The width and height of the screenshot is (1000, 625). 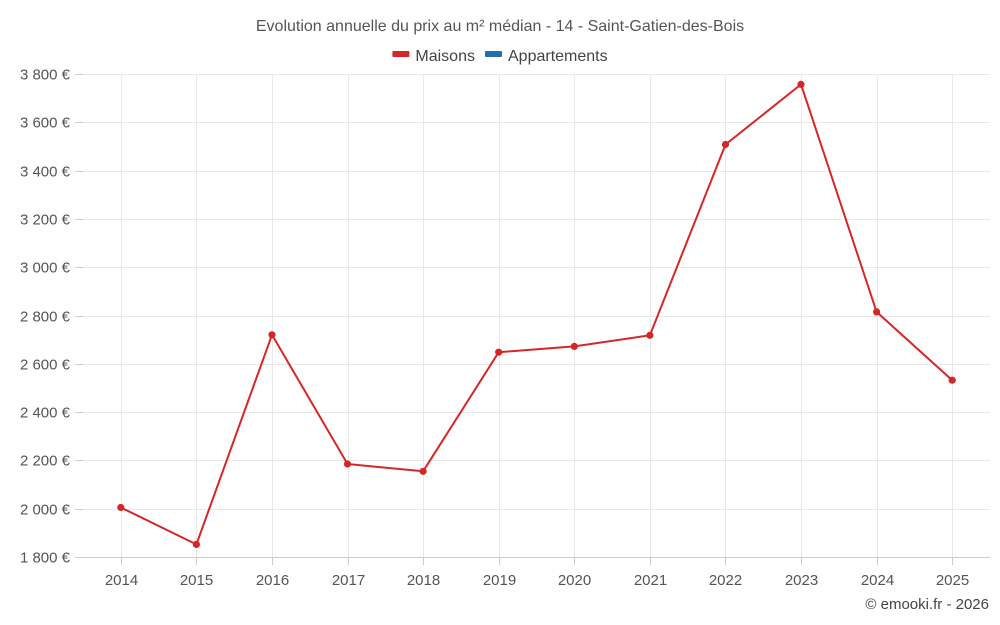 I want to click on data-point-2023, so click(x=801, y=84).